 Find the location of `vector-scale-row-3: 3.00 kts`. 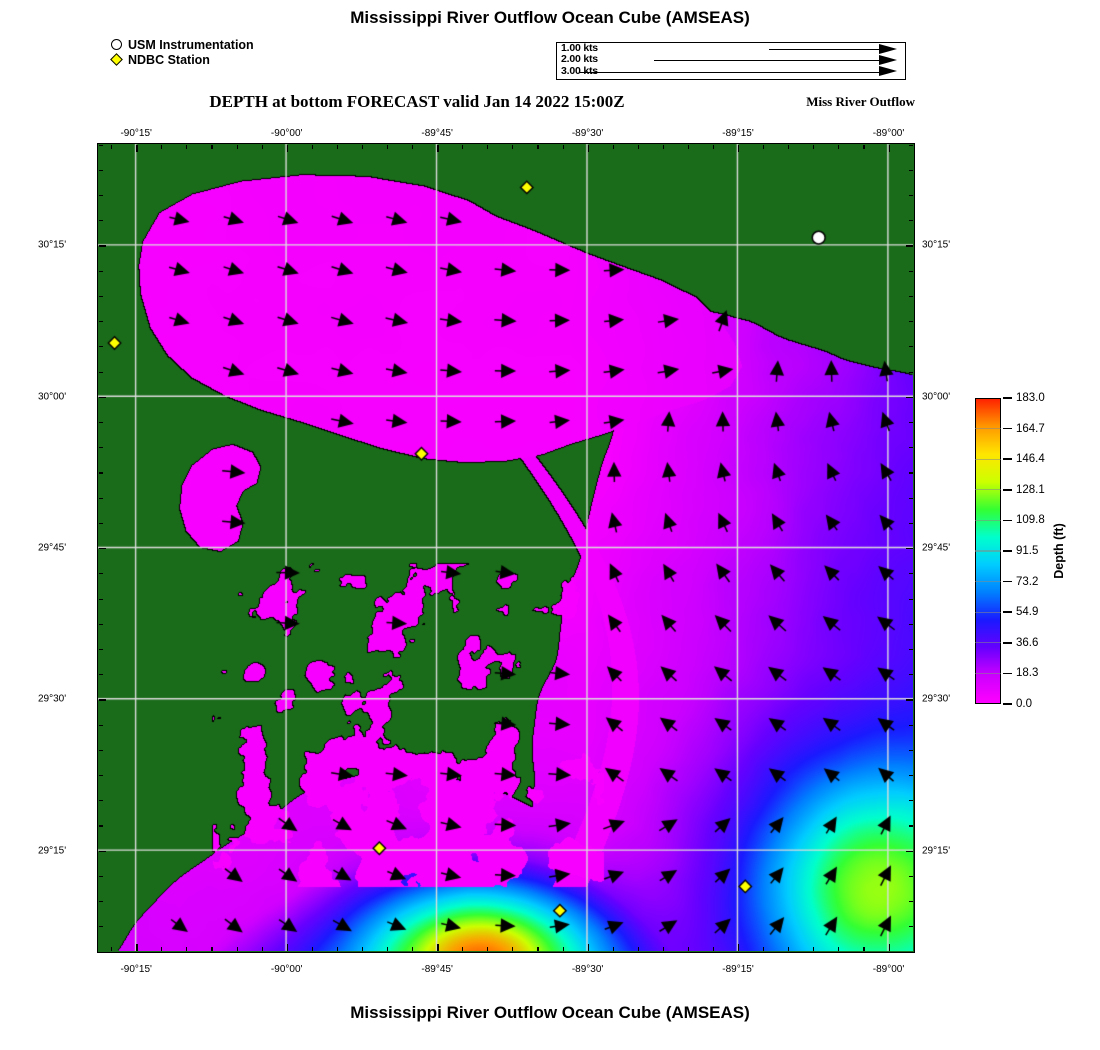

vector-scale-row-3: 3.00 kts is located at coordinates (731, 71).